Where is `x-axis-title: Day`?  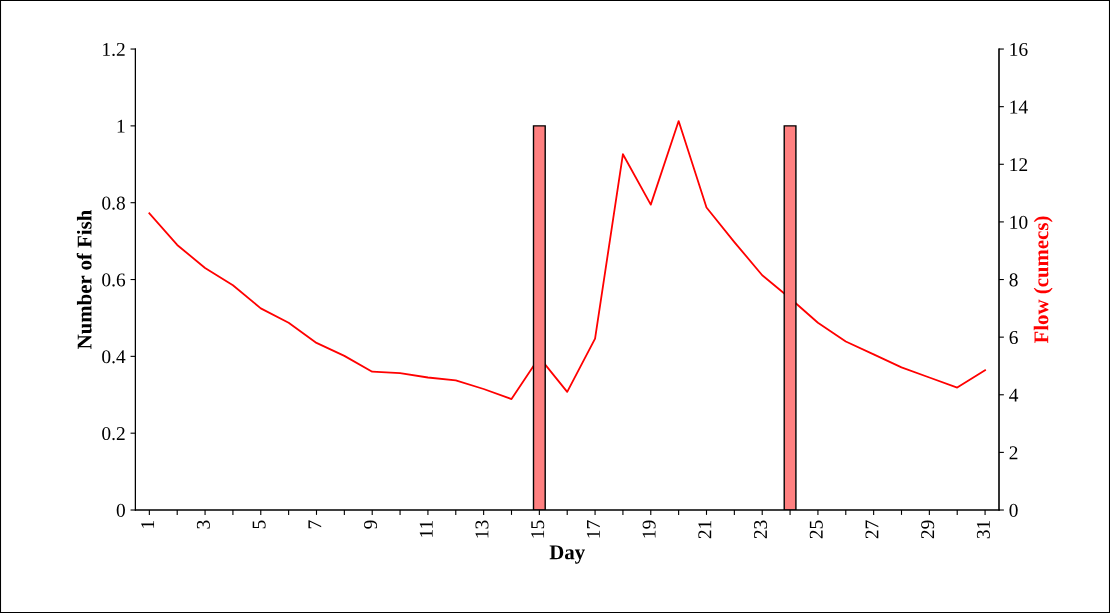 x-axis-title: Day is located at coordinates (567, 554).